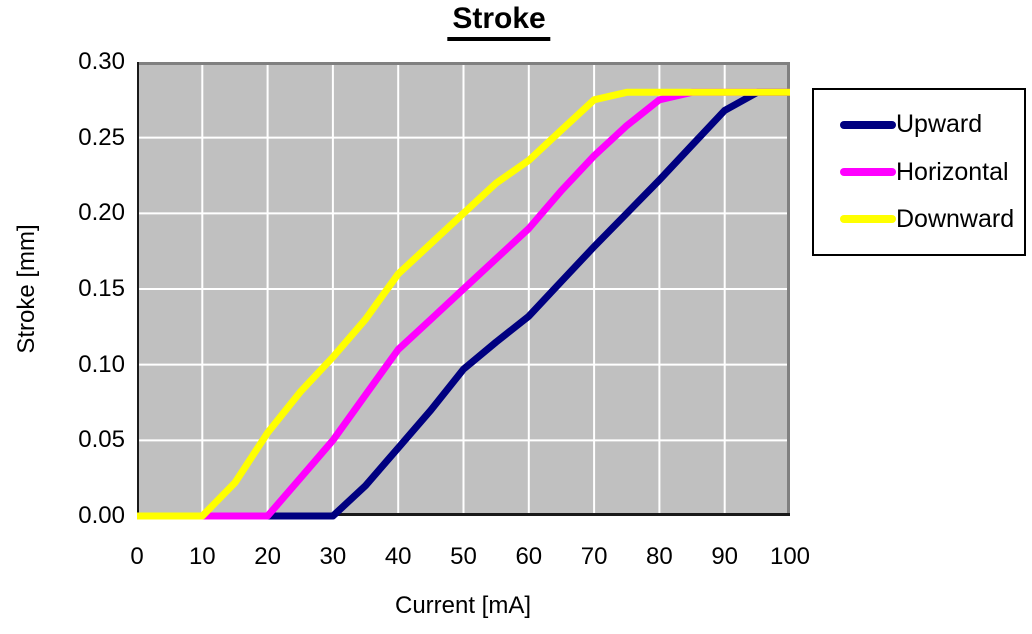 The width and height of the screenshot is (1032, 634). I want to click on legend-label: Horizontal, so click(952, 171).